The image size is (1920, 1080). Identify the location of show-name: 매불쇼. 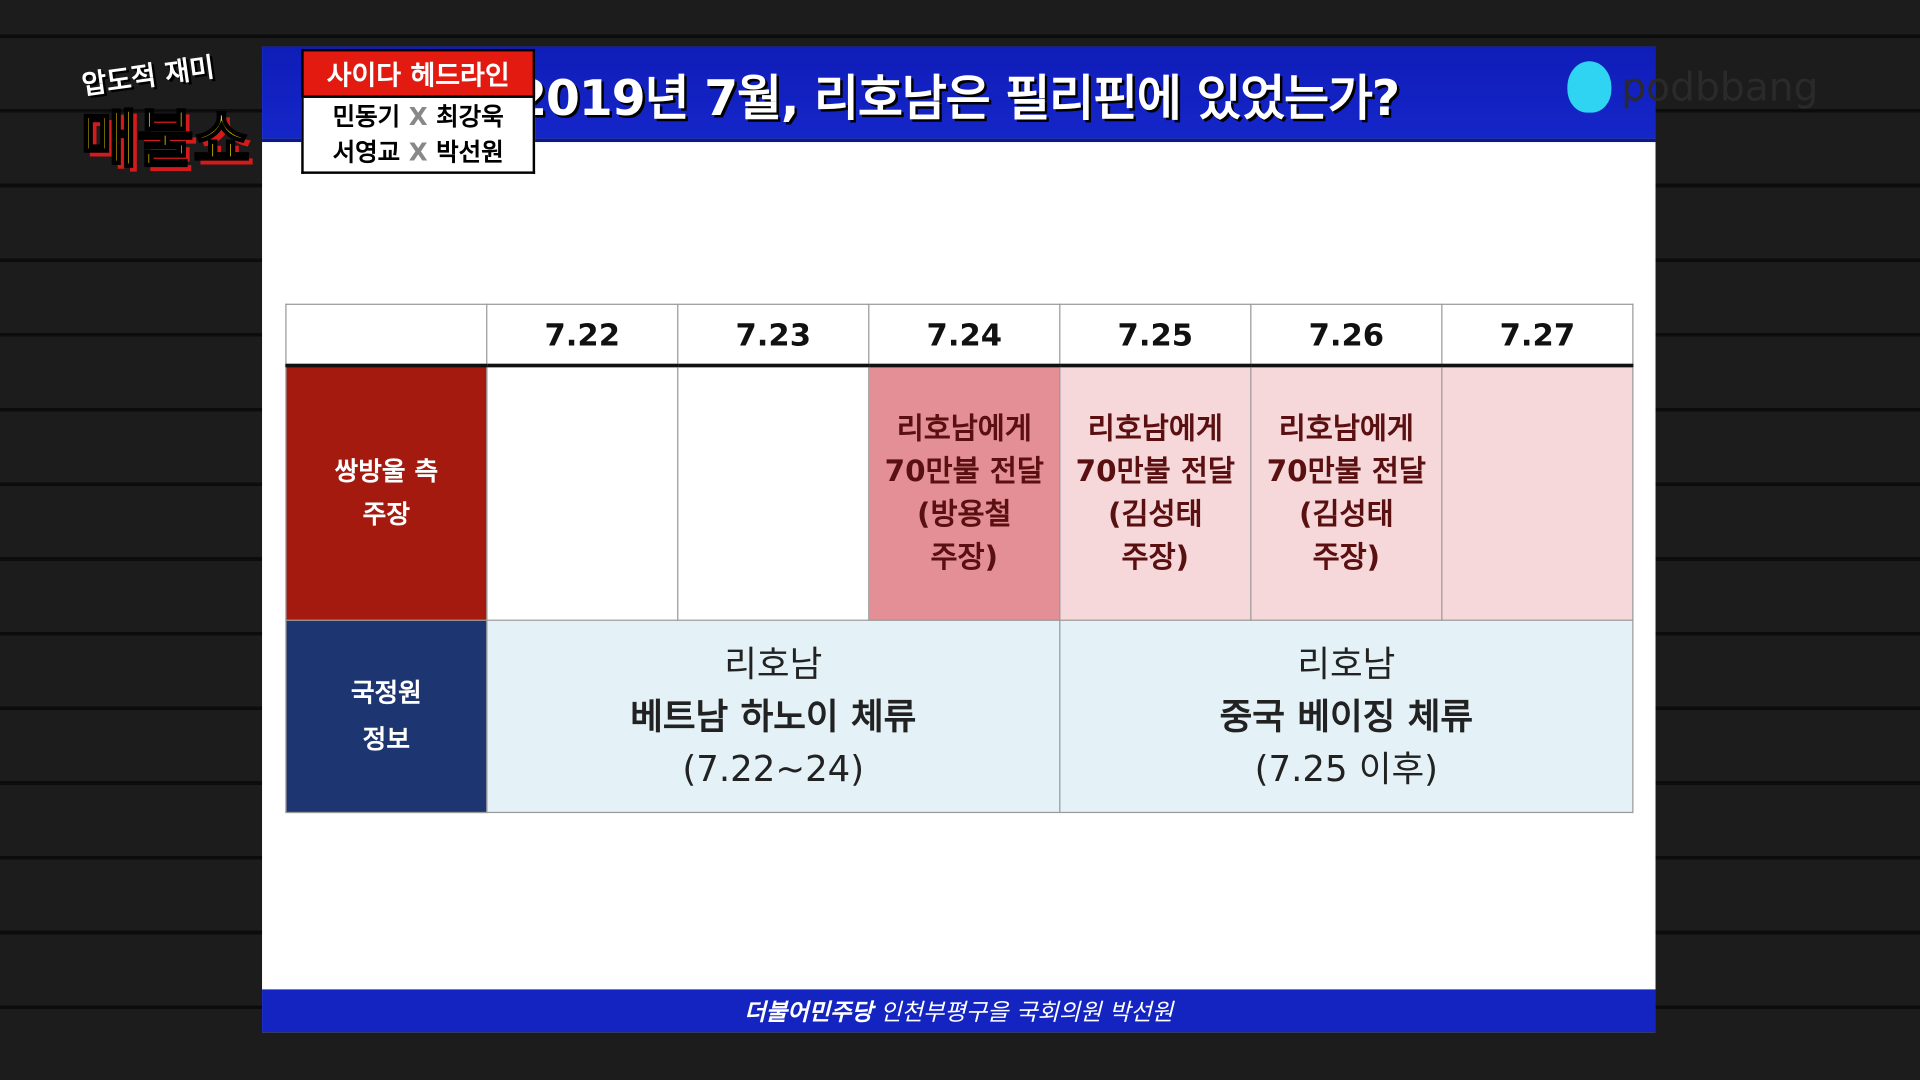
(165, 139).